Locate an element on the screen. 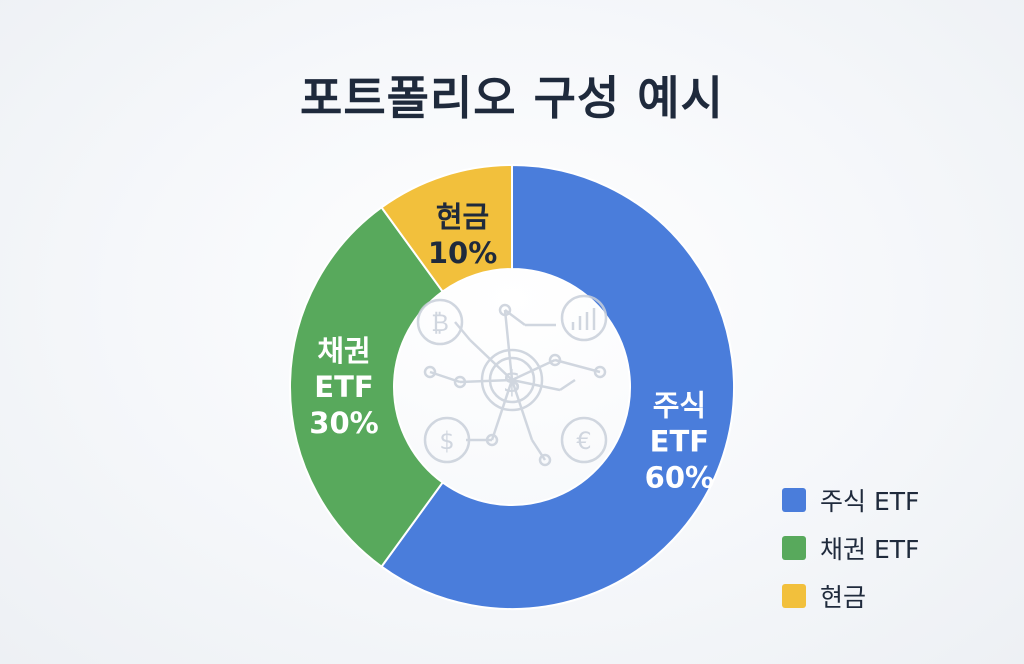  euro-icon: € is located at coordinates (583, 441).